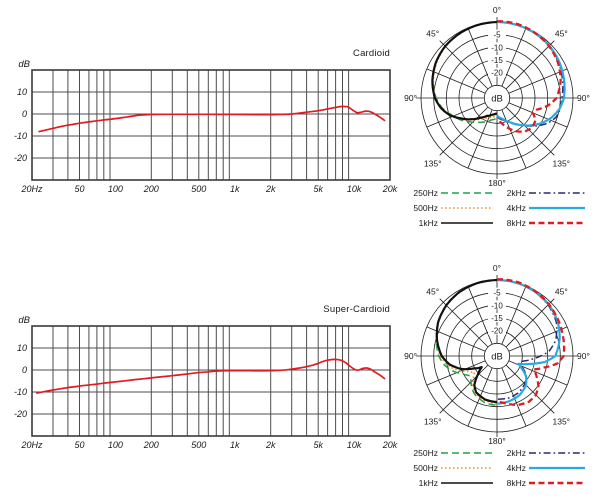  I want to click on polar-legend-top: 250Hz 500Hz 1kHz 2kHz 4kHz 8kHz, so click(504, 209).